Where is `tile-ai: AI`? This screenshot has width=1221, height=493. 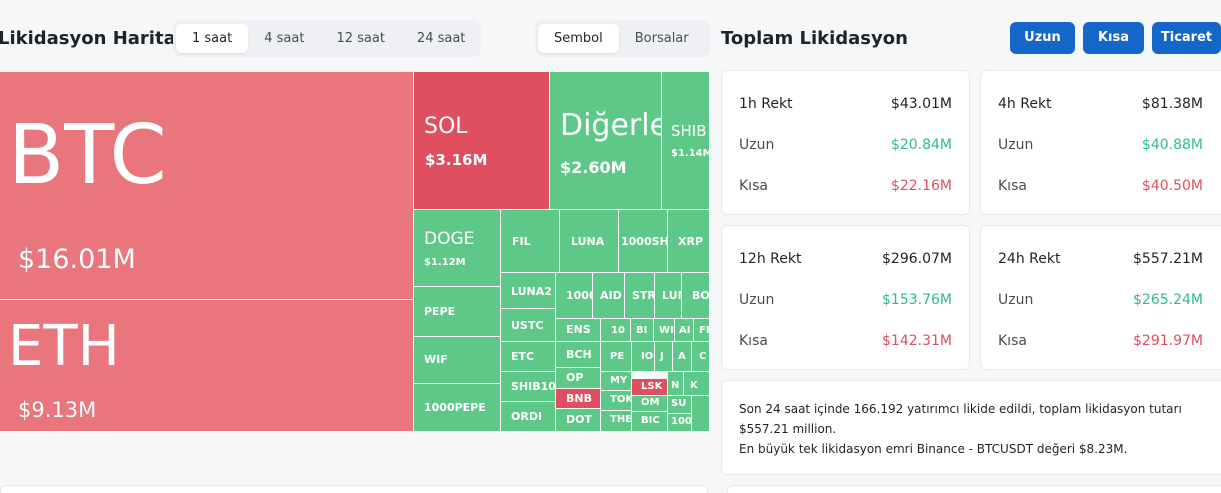 tile-ai: AI is located at coordinates (684, 330).